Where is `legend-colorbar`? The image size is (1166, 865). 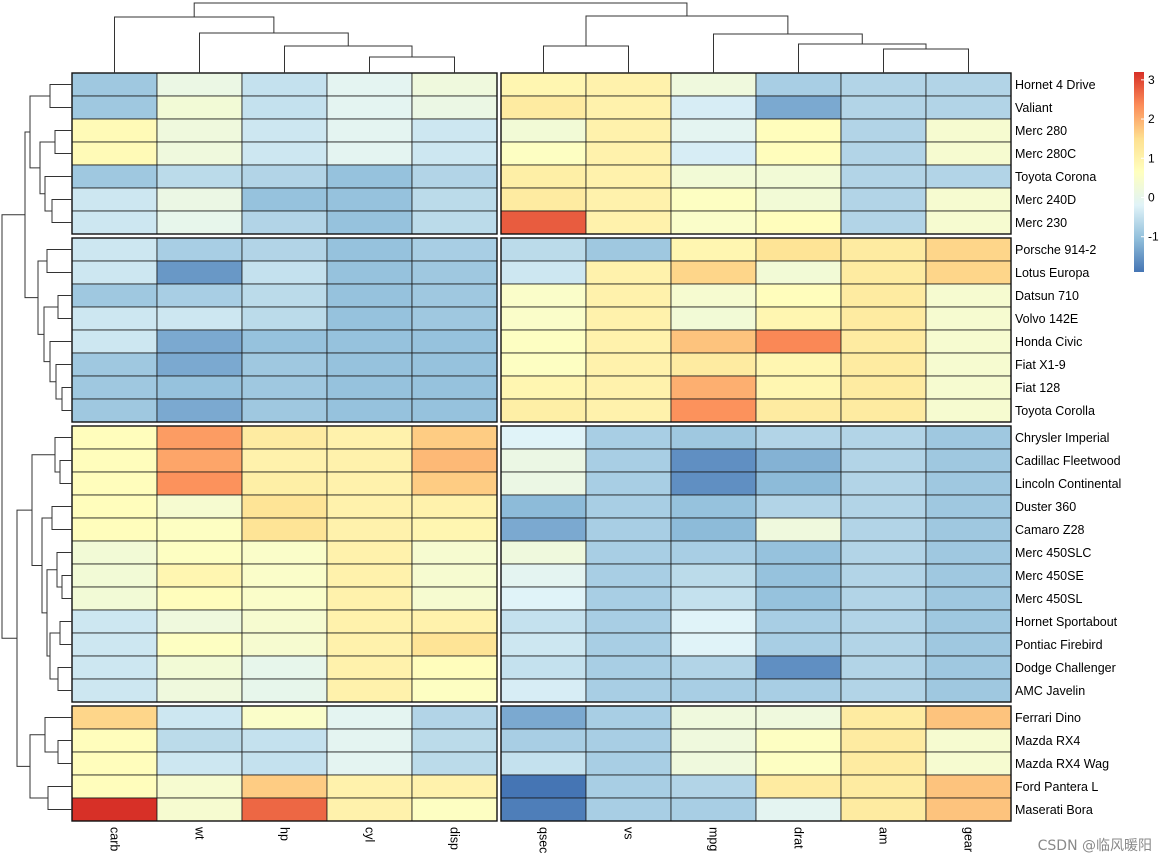
legend-colorbar is located at coordinates (1139, 172).